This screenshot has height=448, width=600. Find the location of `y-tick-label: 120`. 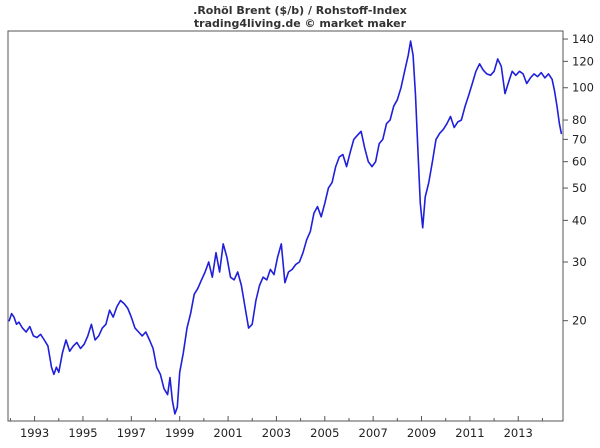

y-tick-label: 120 is located at coordinates (583, 61).